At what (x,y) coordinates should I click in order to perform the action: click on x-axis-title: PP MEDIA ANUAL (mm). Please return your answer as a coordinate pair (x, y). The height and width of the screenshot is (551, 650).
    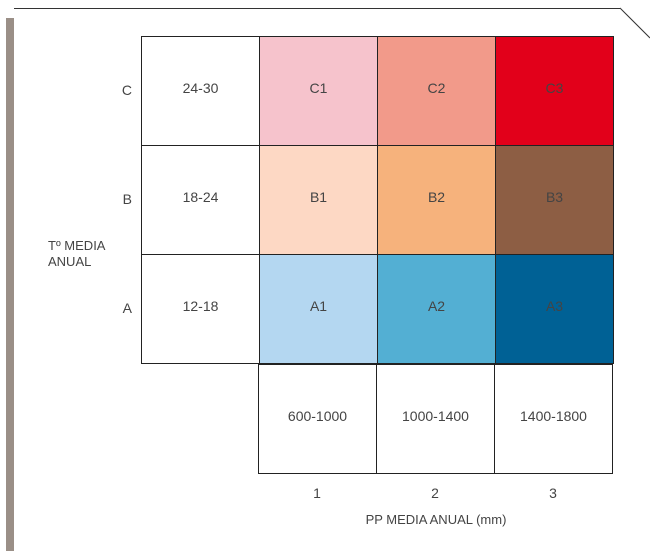
    Looking at the image, I should click on (436, 519).